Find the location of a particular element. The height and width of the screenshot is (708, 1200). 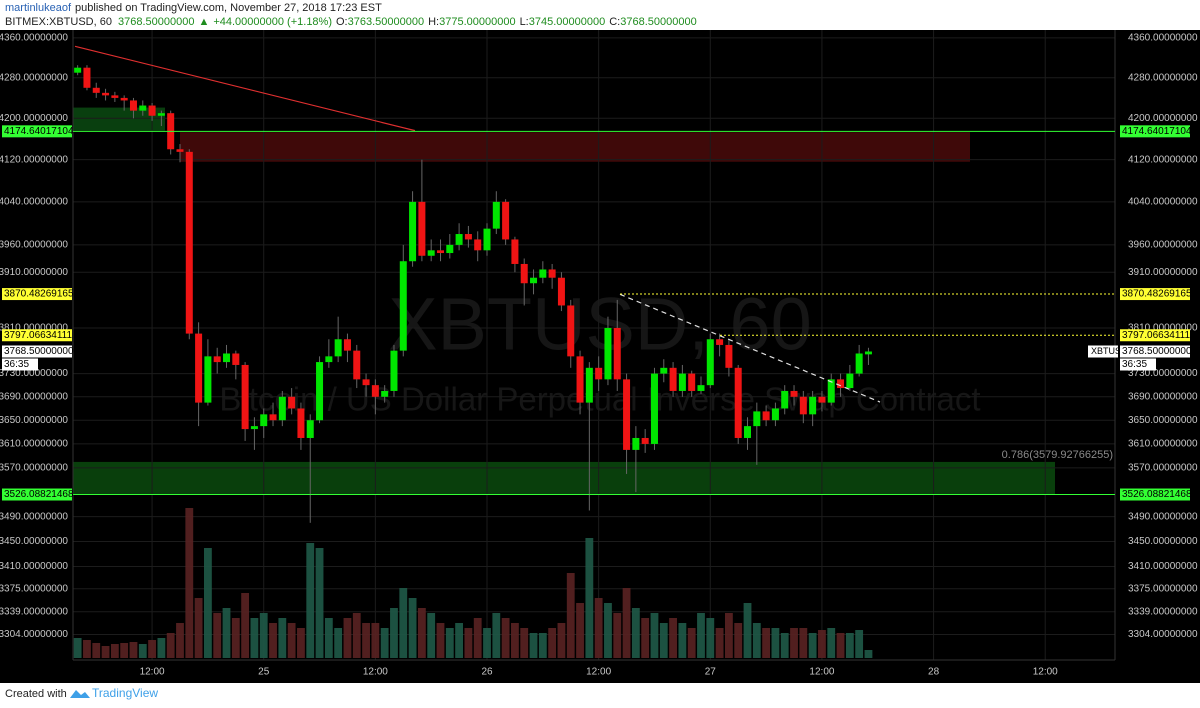

ohlc-label: O: is located at coordinates (342, 22).